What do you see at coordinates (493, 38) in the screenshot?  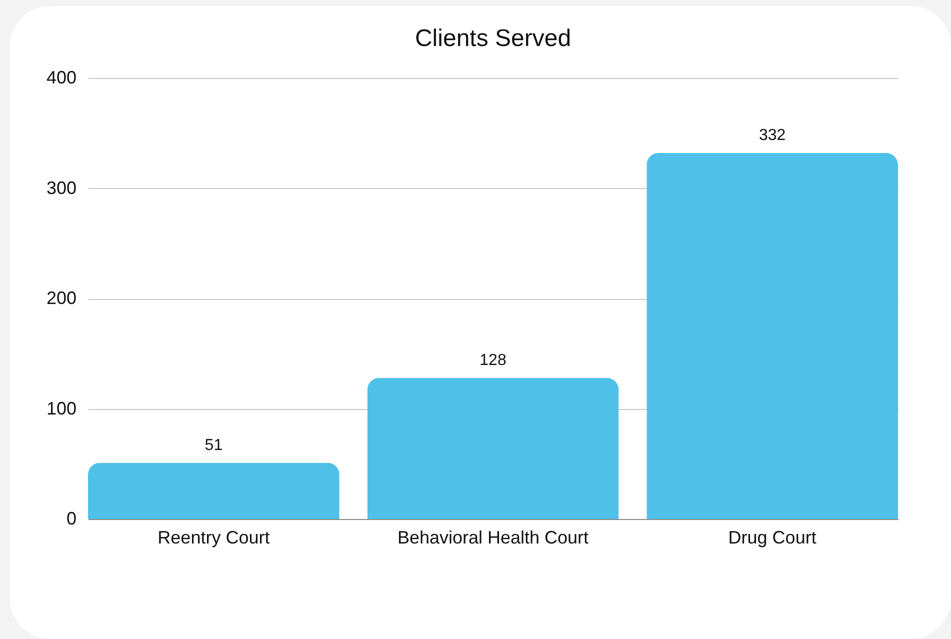 I see `chart-title: Clients Served` at bounding box center [493, 38].